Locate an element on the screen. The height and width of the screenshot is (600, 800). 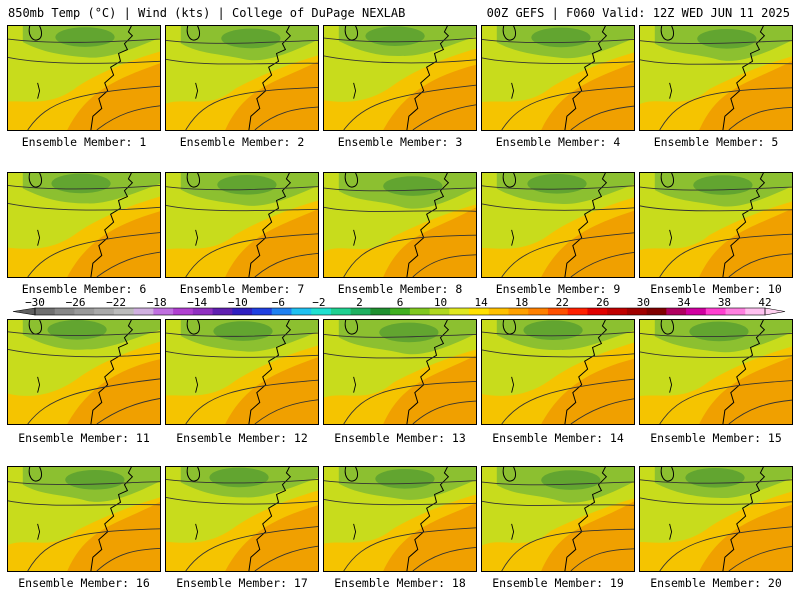
colorbar-tick-label: 30 is located at coordinates (643, 302).